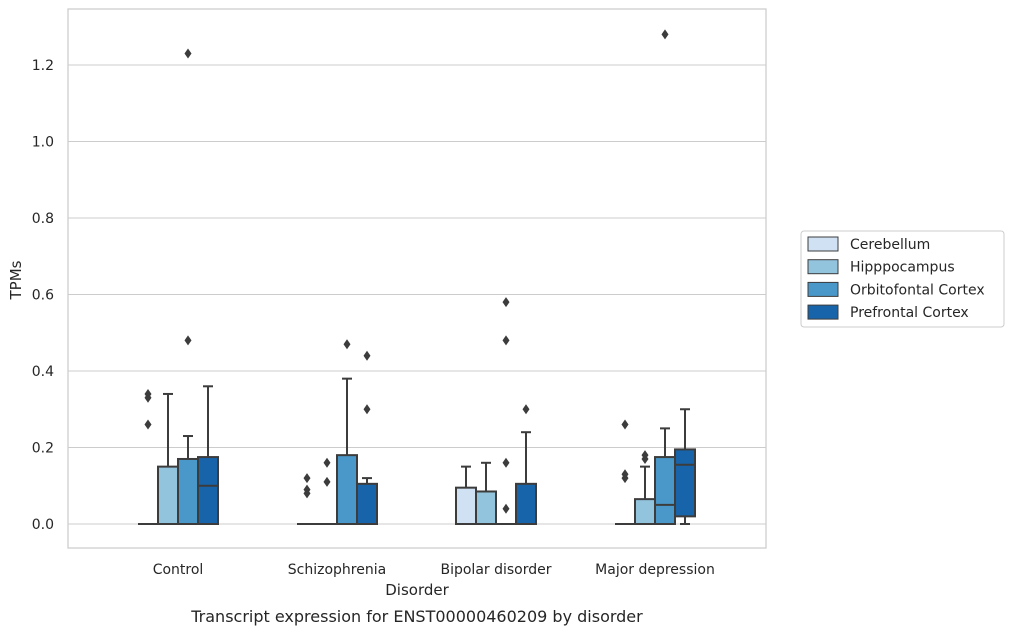  Describe the element at coordinates (43, 372) in the screenshot. I see `y-tick-label: 0.4` at that location.